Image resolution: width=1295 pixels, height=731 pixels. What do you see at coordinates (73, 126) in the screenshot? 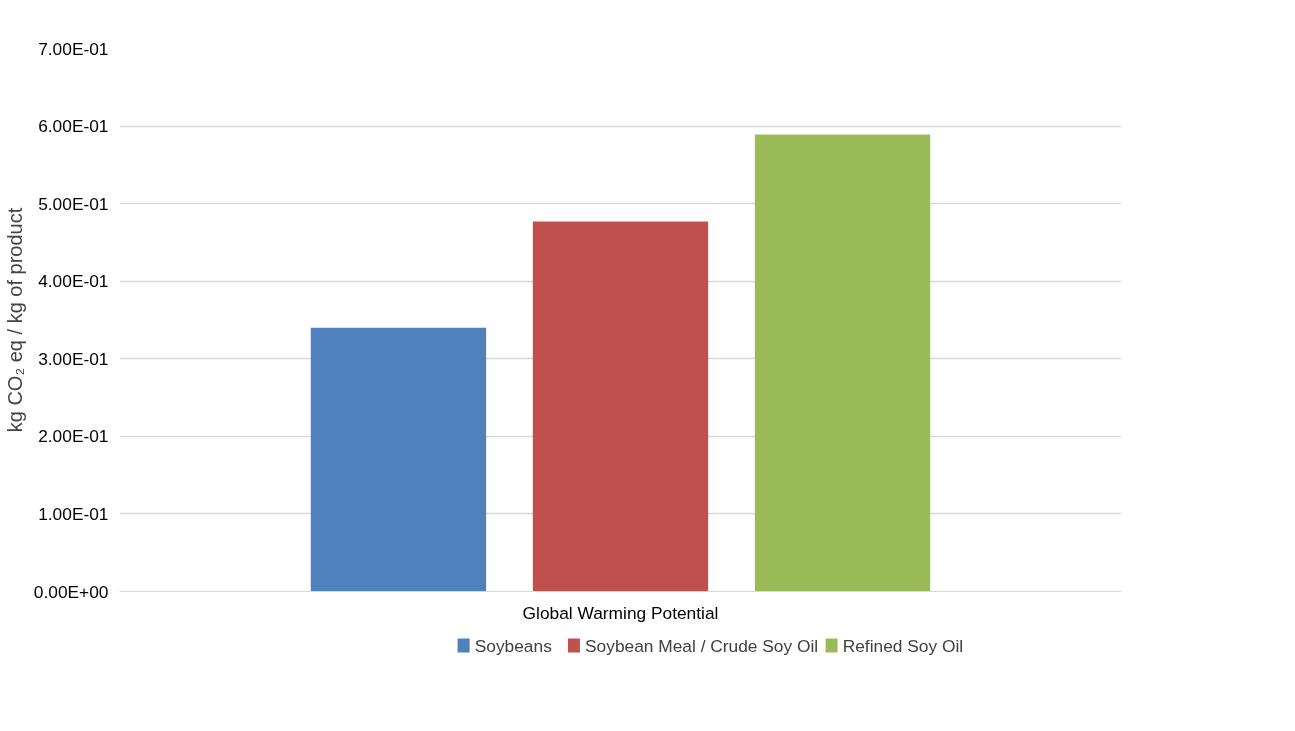
I see `y-tick-label: 6.00E-01` at bounding box center [73, 126].